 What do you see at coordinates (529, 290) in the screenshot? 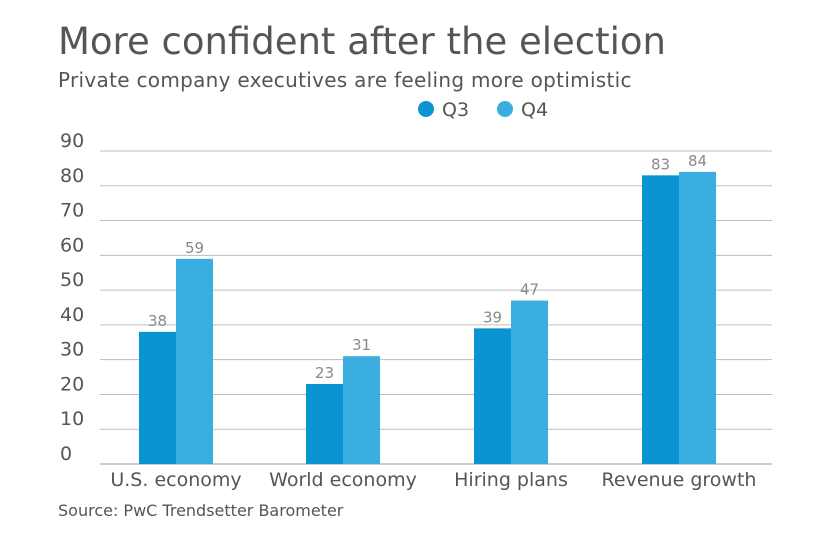
I see `data-label-hiring-plans-q4: 47` at bounding box center [529, 290].